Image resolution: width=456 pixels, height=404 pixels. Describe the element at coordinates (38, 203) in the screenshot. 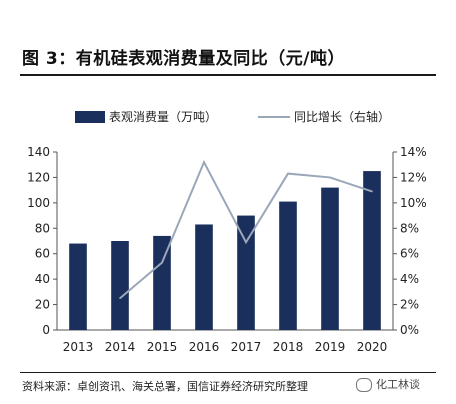

I see `y-left-tick-label: 100` at that location.